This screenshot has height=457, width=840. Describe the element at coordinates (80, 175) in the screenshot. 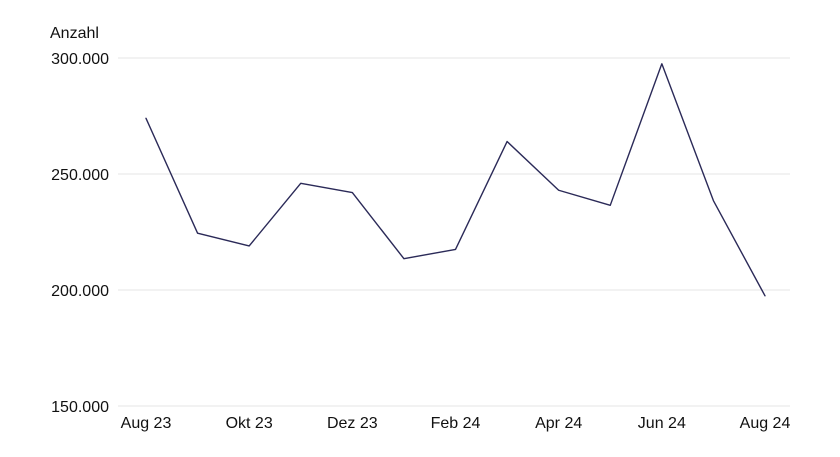

I see `y-tick-label: 250.000` at that location.